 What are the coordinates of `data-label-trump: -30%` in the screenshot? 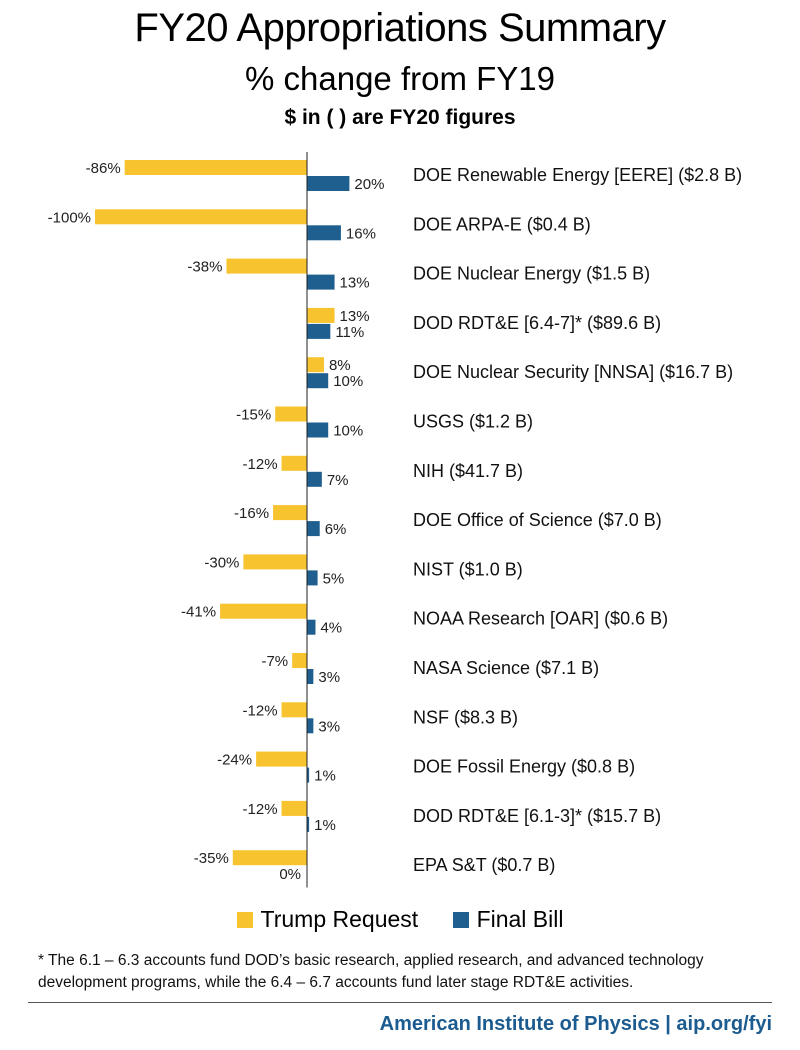 It's located at (221, 562).